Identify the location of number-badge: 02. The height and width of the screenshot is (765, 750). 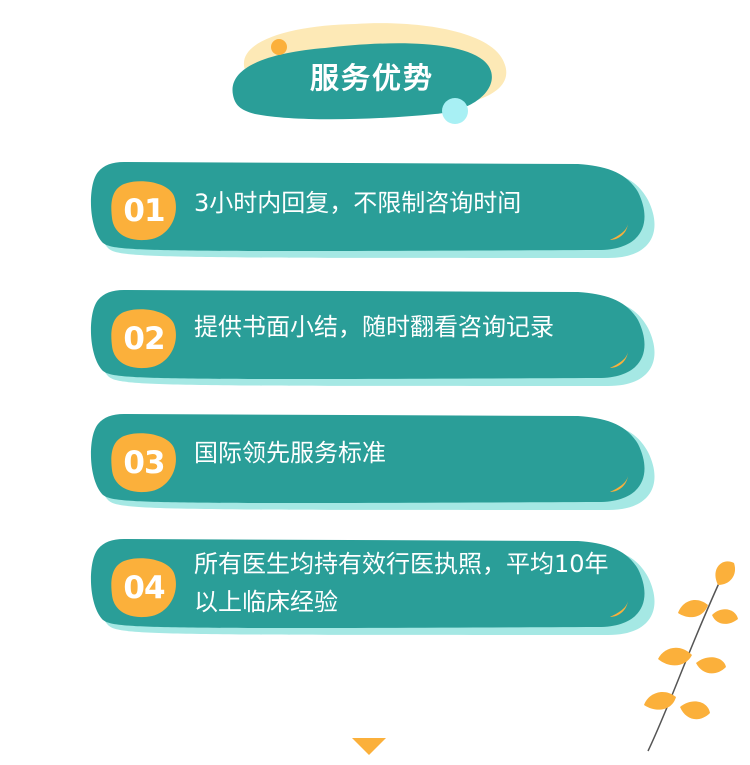
(144, 339).